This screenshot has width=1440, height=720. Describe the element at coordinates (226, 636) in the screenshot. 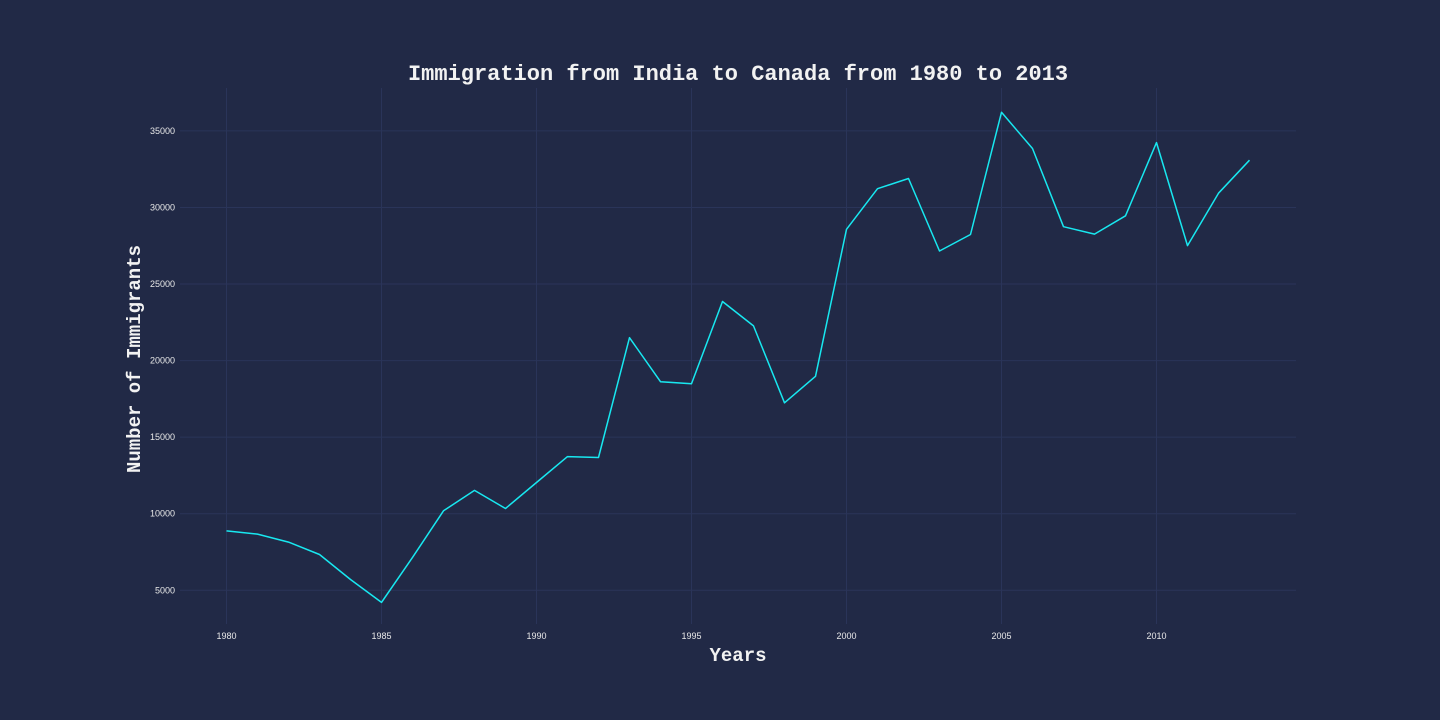

I see `x-tick-label: 1980` at that location.